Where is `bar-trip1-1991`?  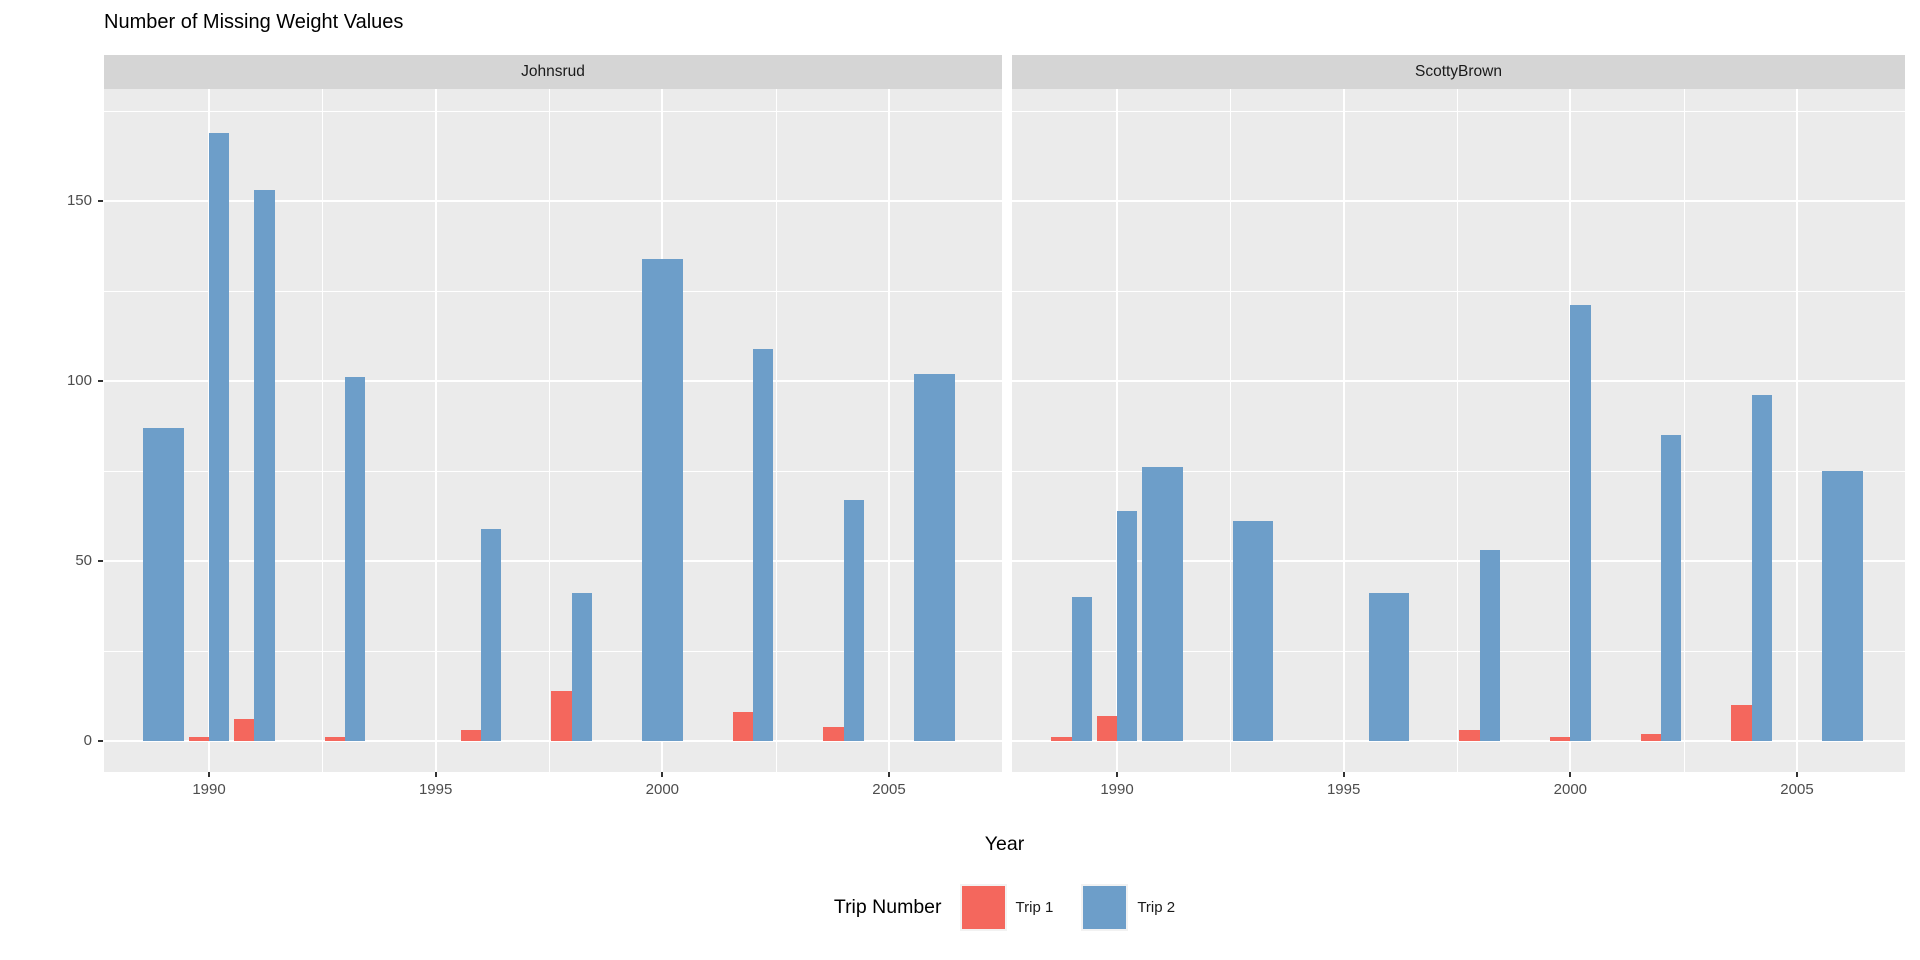 bar-trip1-1991 is located at coordinates (244, 730).